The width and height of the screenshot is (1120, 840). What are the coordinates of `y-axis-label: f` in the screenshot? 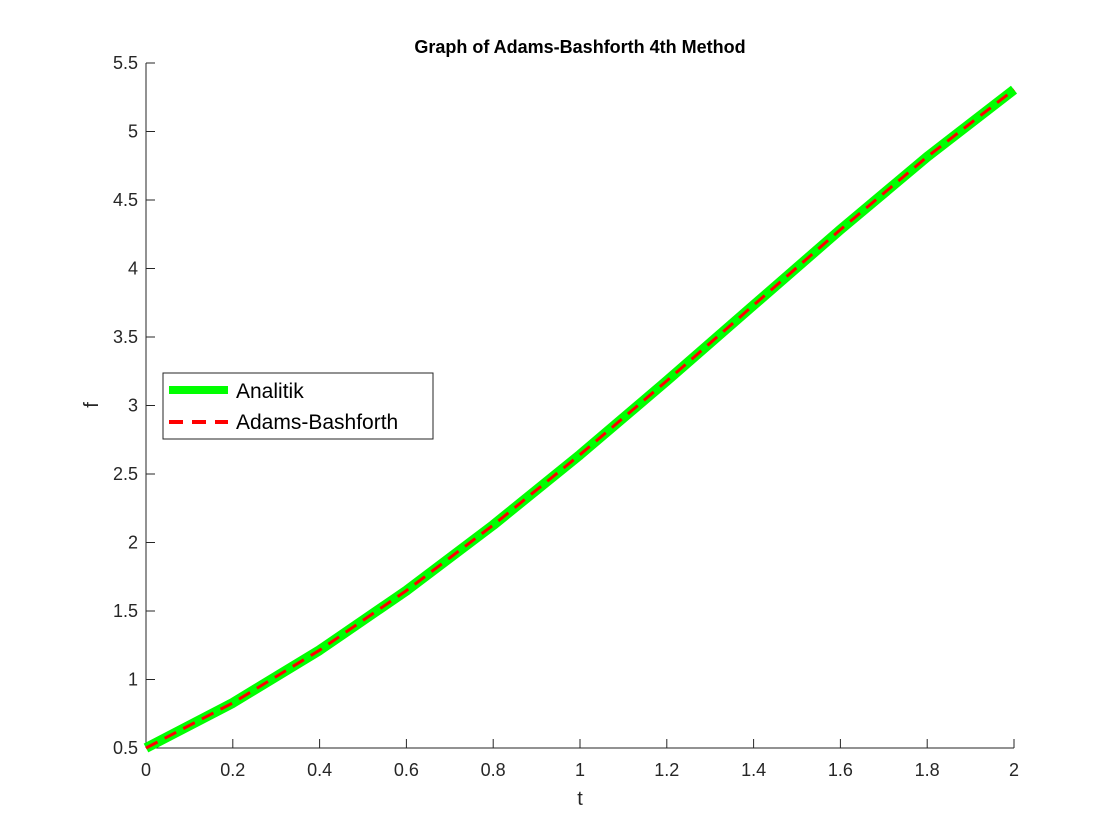 It's located at (92, 405).